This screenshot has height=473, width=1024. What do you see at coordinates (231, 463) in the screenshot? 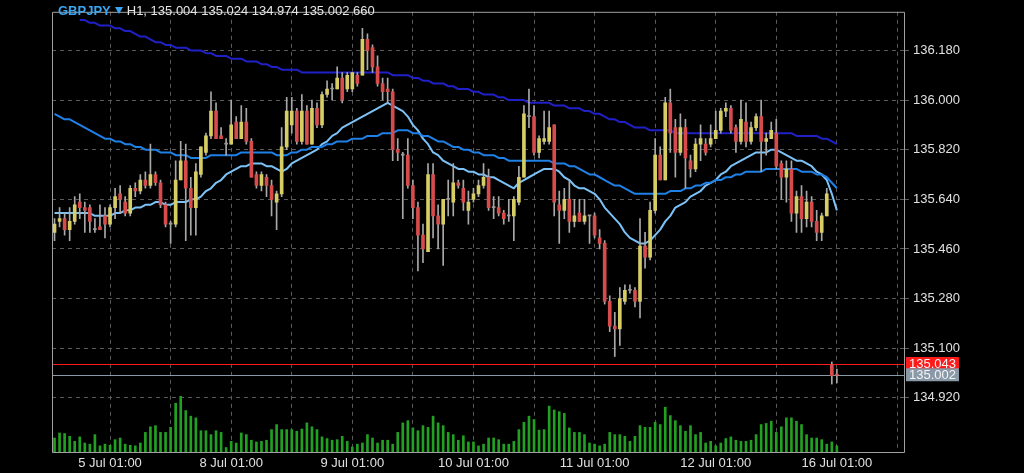
I see `x-tick-label: 8 Jul 01:00` at bounding box center [231, 463].